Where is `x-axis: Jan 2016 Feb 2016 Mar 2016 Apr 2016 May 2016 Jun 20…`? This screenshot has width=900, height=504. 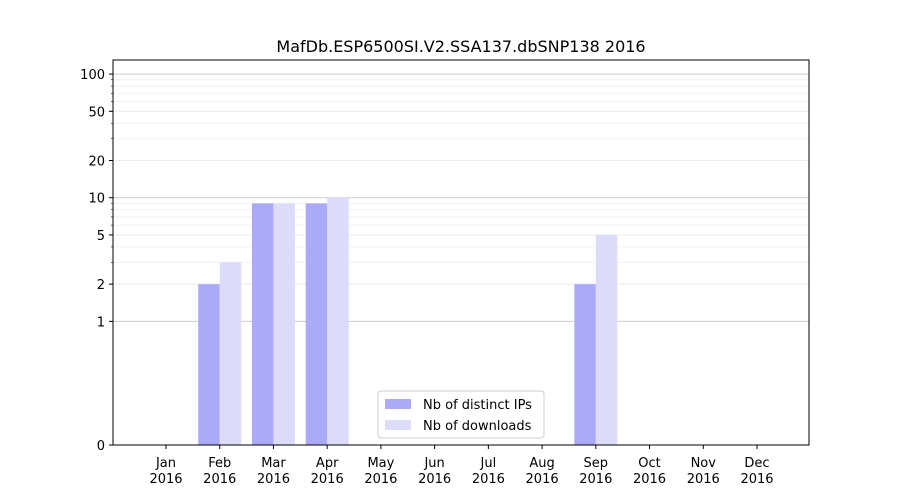 x-axis: Jan 2016 Feb 2016 Mar 2016 Apr 2016 May 2016 Jun 20… is located at coordinates (461, 466).